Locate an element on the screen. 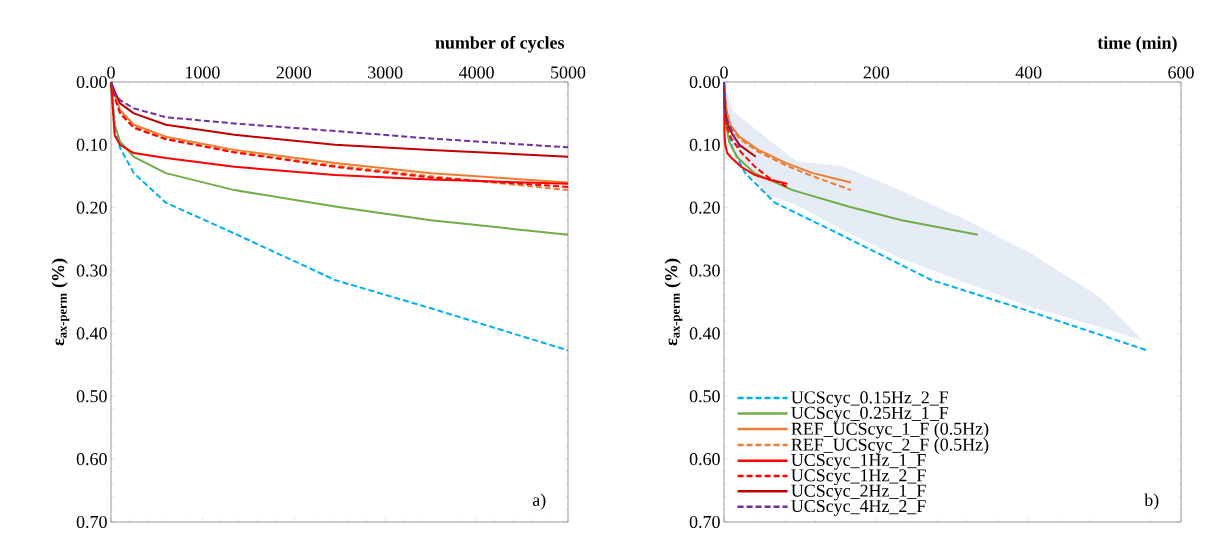 The image size is (1210, 533). legend-label: UCScyc_0.15Hz_2_F is located at coordinates (870, 399).